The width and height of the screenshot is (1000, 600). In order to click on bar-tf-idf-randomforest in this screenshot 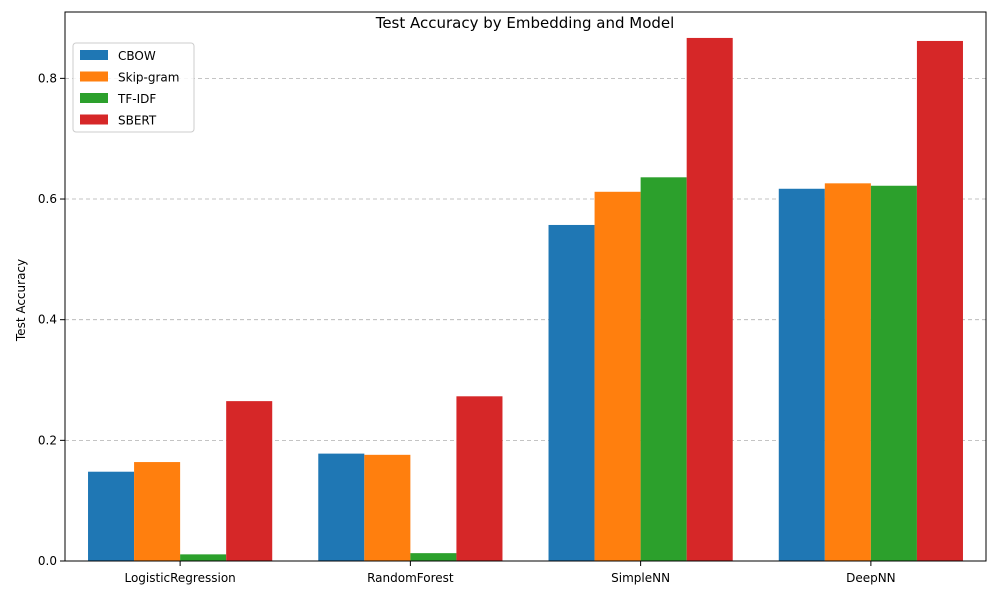, I will do `click(433, 557)`.